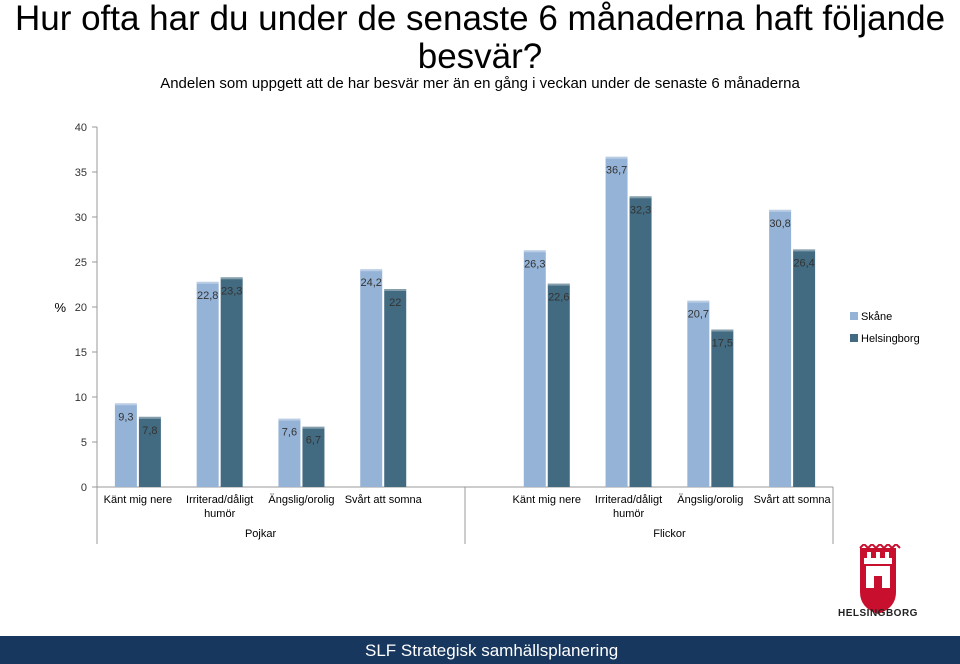 This screenshot has height=664, width=960. What do you see at coordinates (81, 353) in the screenshot?
I see `y-tick-label: 15` at bounding box center [81, 353].